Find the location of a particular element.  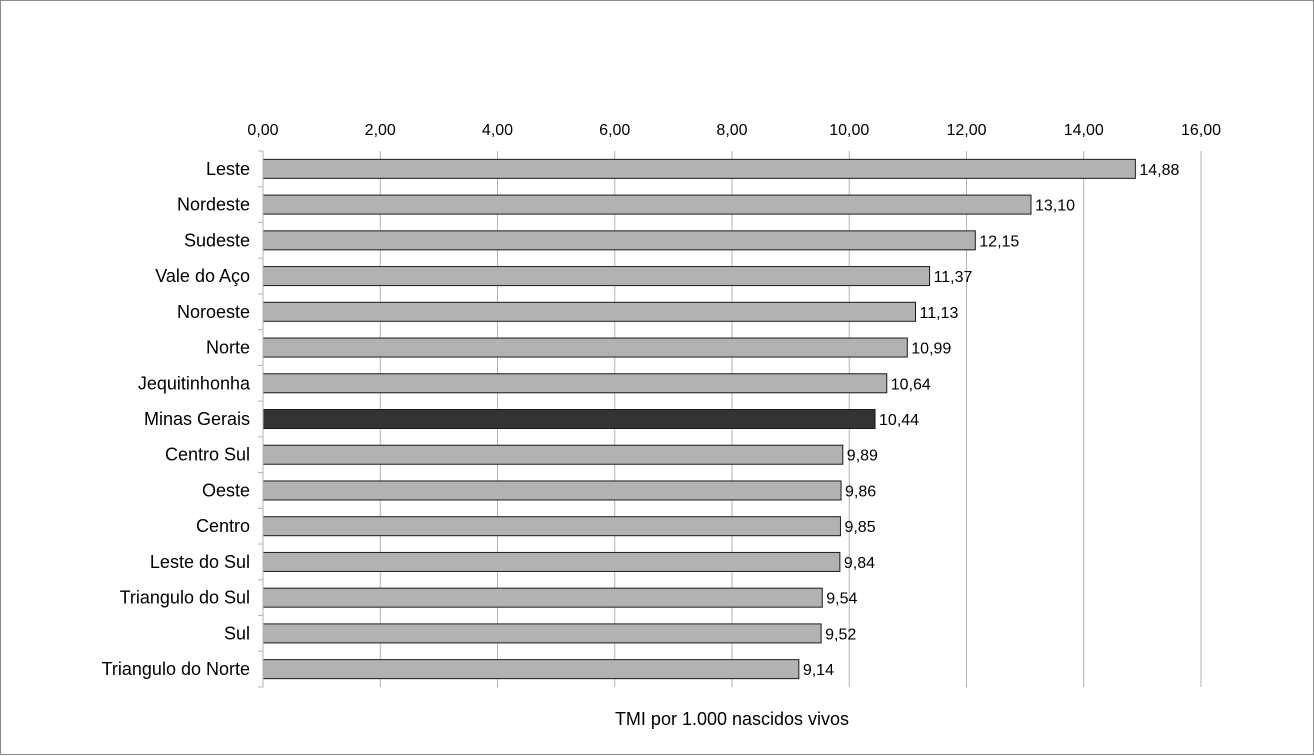

x-tick-label: 14,00 is located at coordinates (1084, 130).